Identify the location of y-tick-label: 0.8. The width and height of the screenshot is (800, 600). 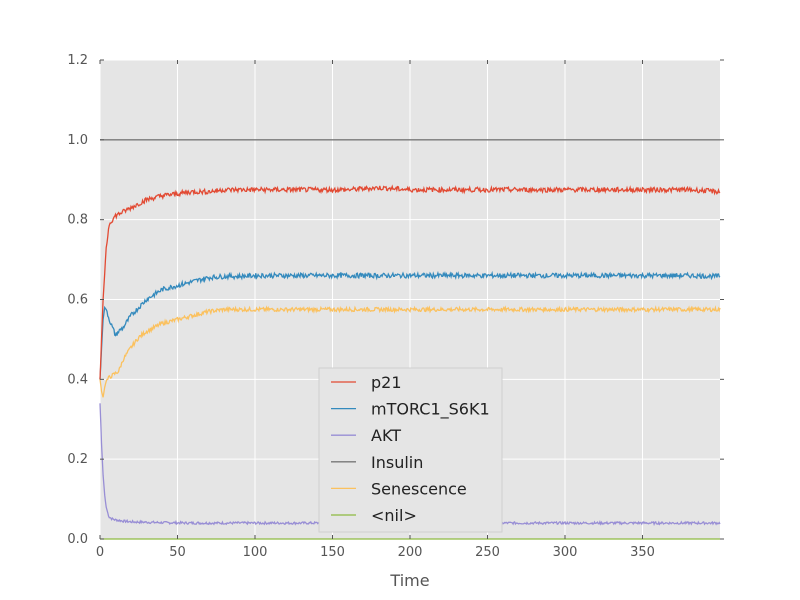
(77, 220).